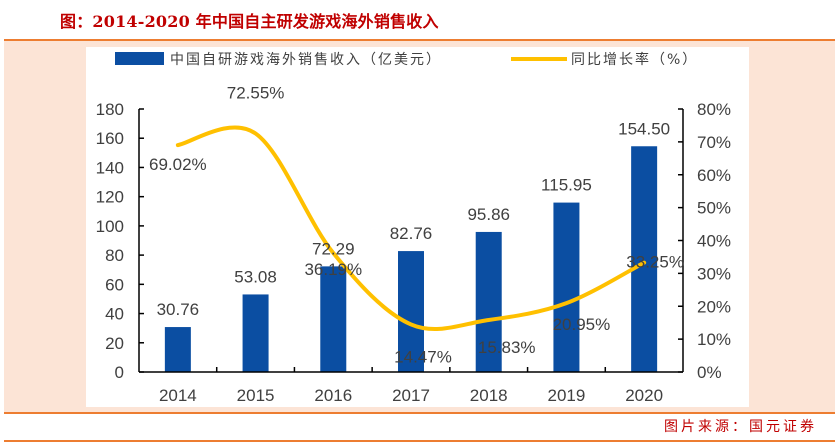 Image resolution: width=835 pixels, height=444 pixels. I want to click on x-tick-label: 2016, so click(333, 395).